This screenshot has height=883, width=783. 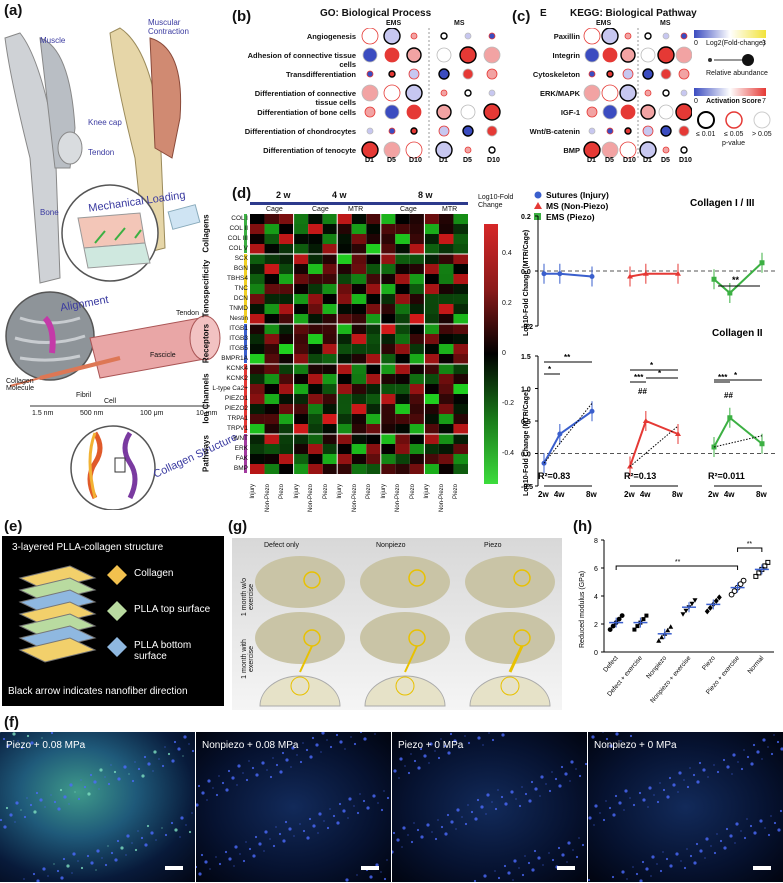 What do you see at coordinates (640, 476) in the screenshot?
I see `r2-label: R²=0.13` at bounding box center [640, 476].